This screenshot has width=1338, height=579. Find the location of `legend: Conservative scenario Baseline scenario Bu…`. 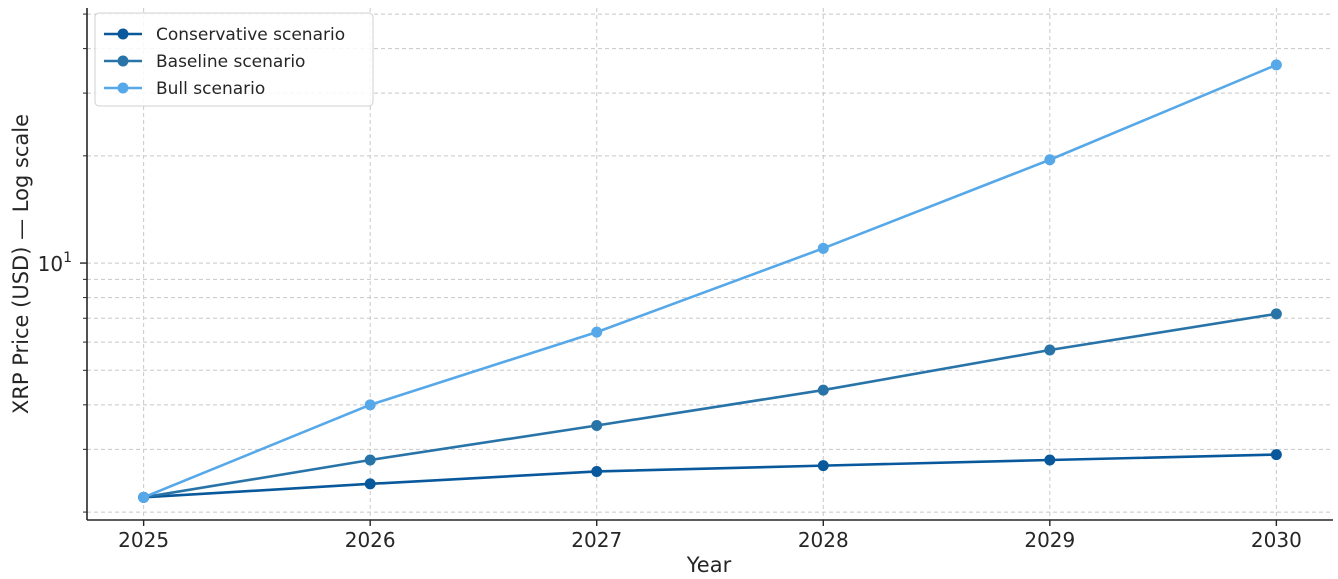

legend: Conservative scenario Baseline scenario Bu… is located at coordinates (234, 59).